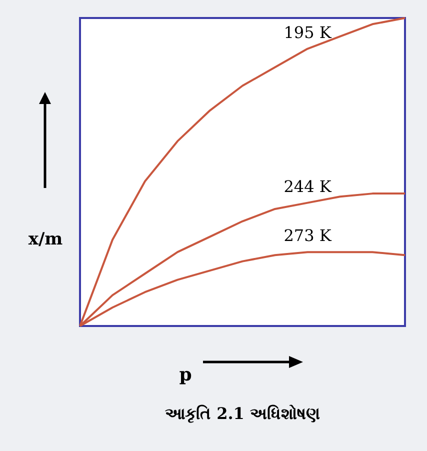  I want to click on x-axis-title: p, so click(185, 375).